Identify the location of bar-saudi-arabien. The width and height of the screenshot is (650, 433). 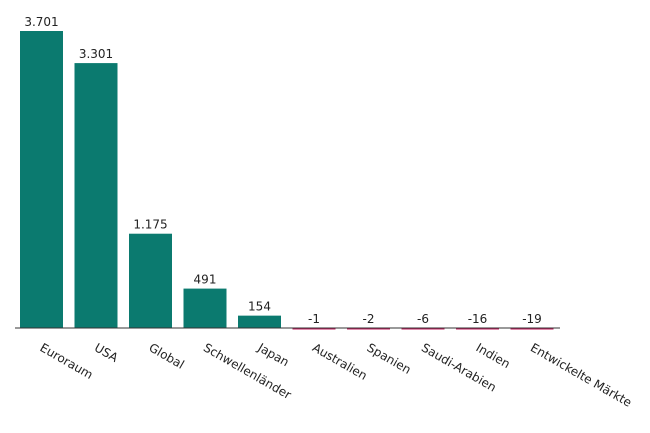
(423, 329).